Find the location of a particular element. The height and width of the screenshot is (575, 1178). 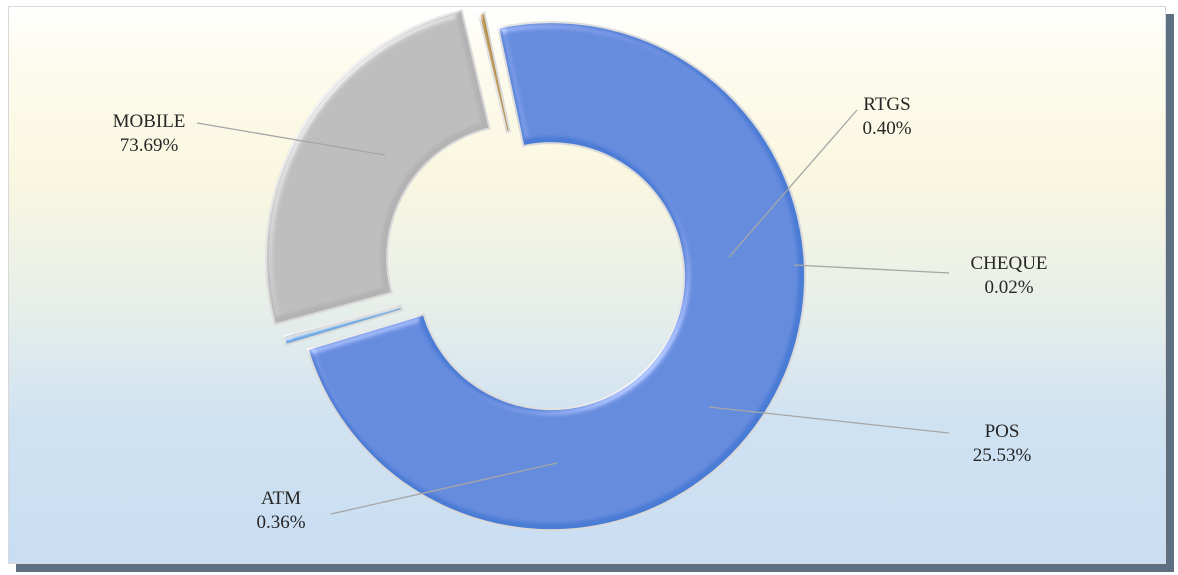

slice-label-atm: ATM is located at coordinates (281, 498).